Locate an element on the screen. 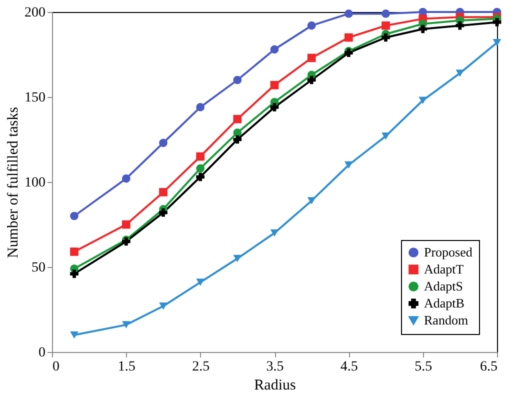  x-tick-label: 0 is located at coordinates (56, 367).